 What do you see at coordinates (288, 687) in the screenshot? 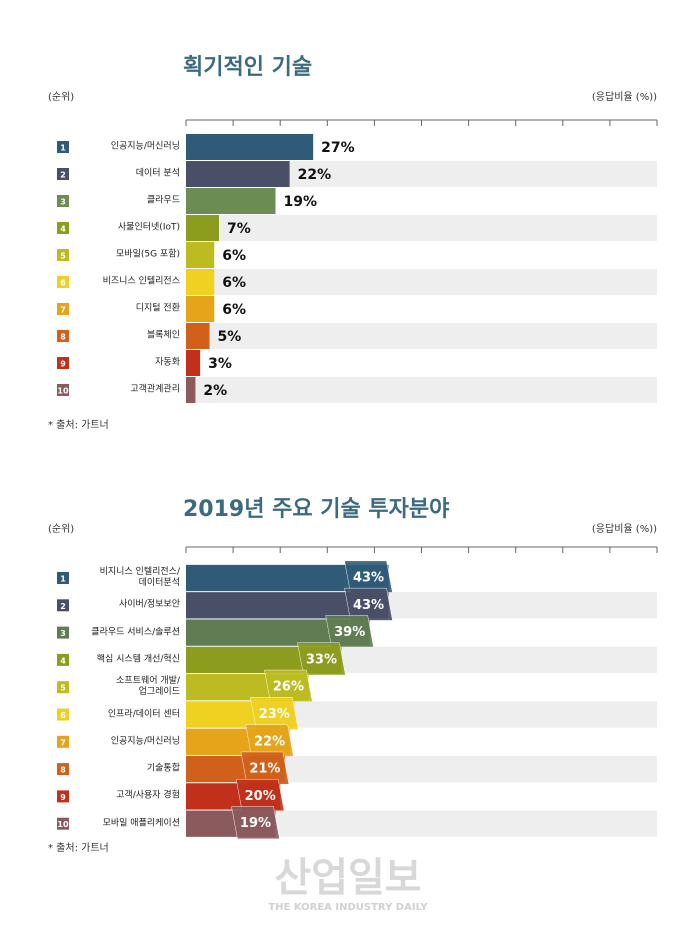
I see `value-label: 26%` at bounding box center [288, 687].